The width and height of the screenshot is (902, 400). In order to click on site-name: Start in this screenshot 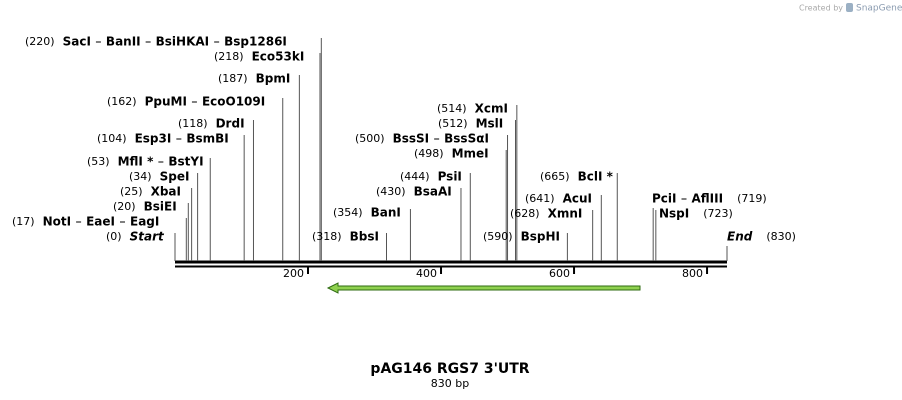, I will do `click(147, 237)`.